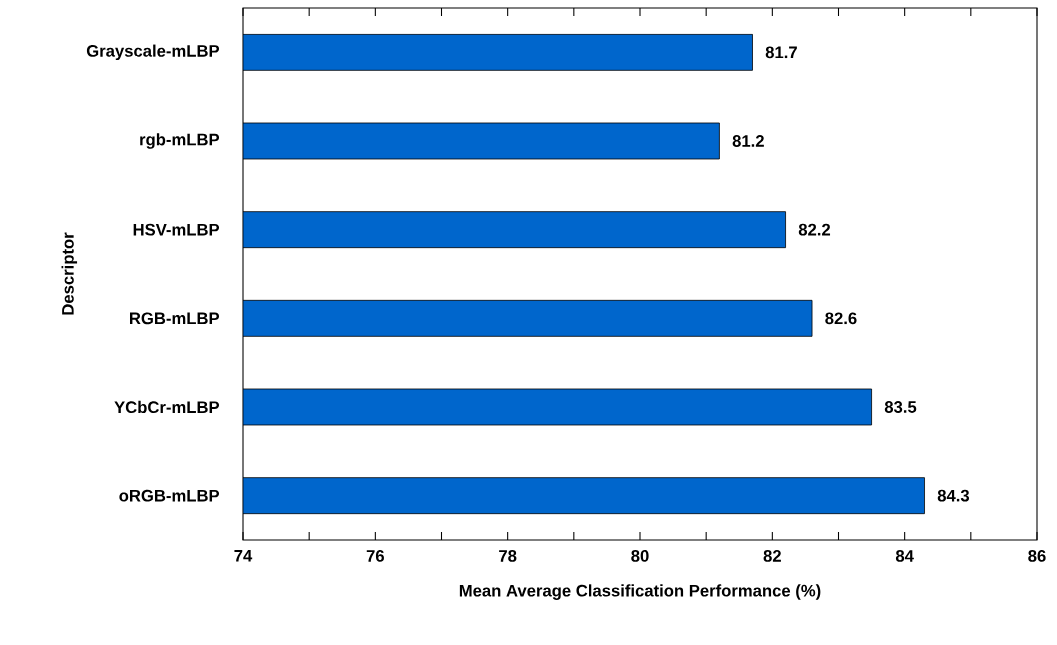 The width and height of the screenshot is (1057, 645). Describe the element at coordinates (1037, 556) in the screenshot. I see `x-tick-label: 86` at that location.